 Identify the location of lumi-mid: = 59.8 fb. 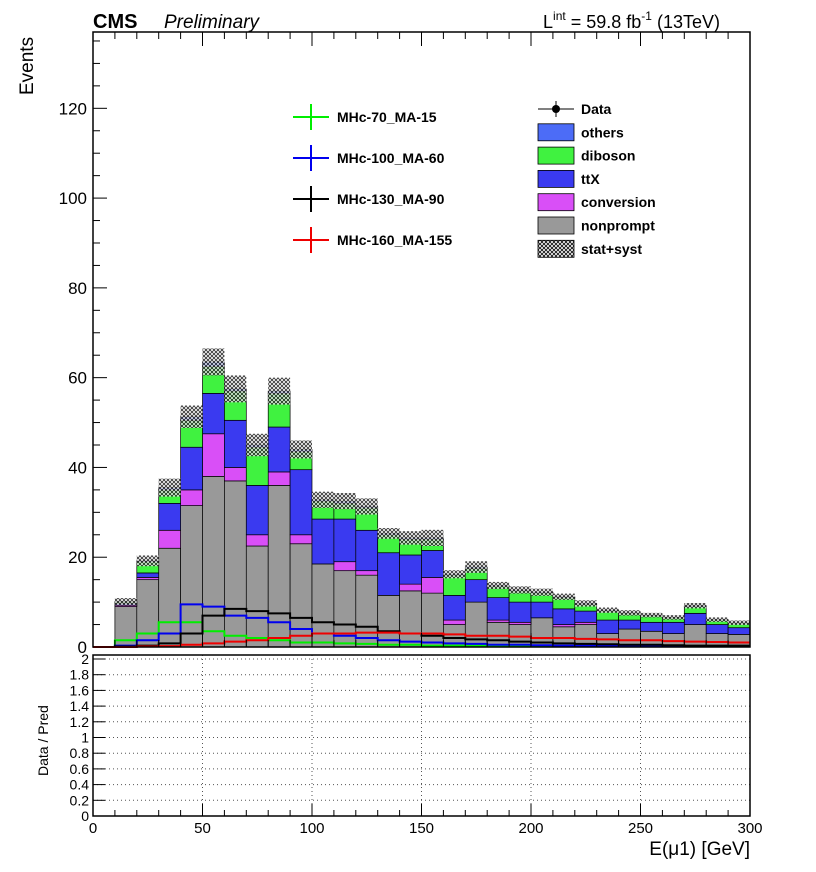
(604, 22).